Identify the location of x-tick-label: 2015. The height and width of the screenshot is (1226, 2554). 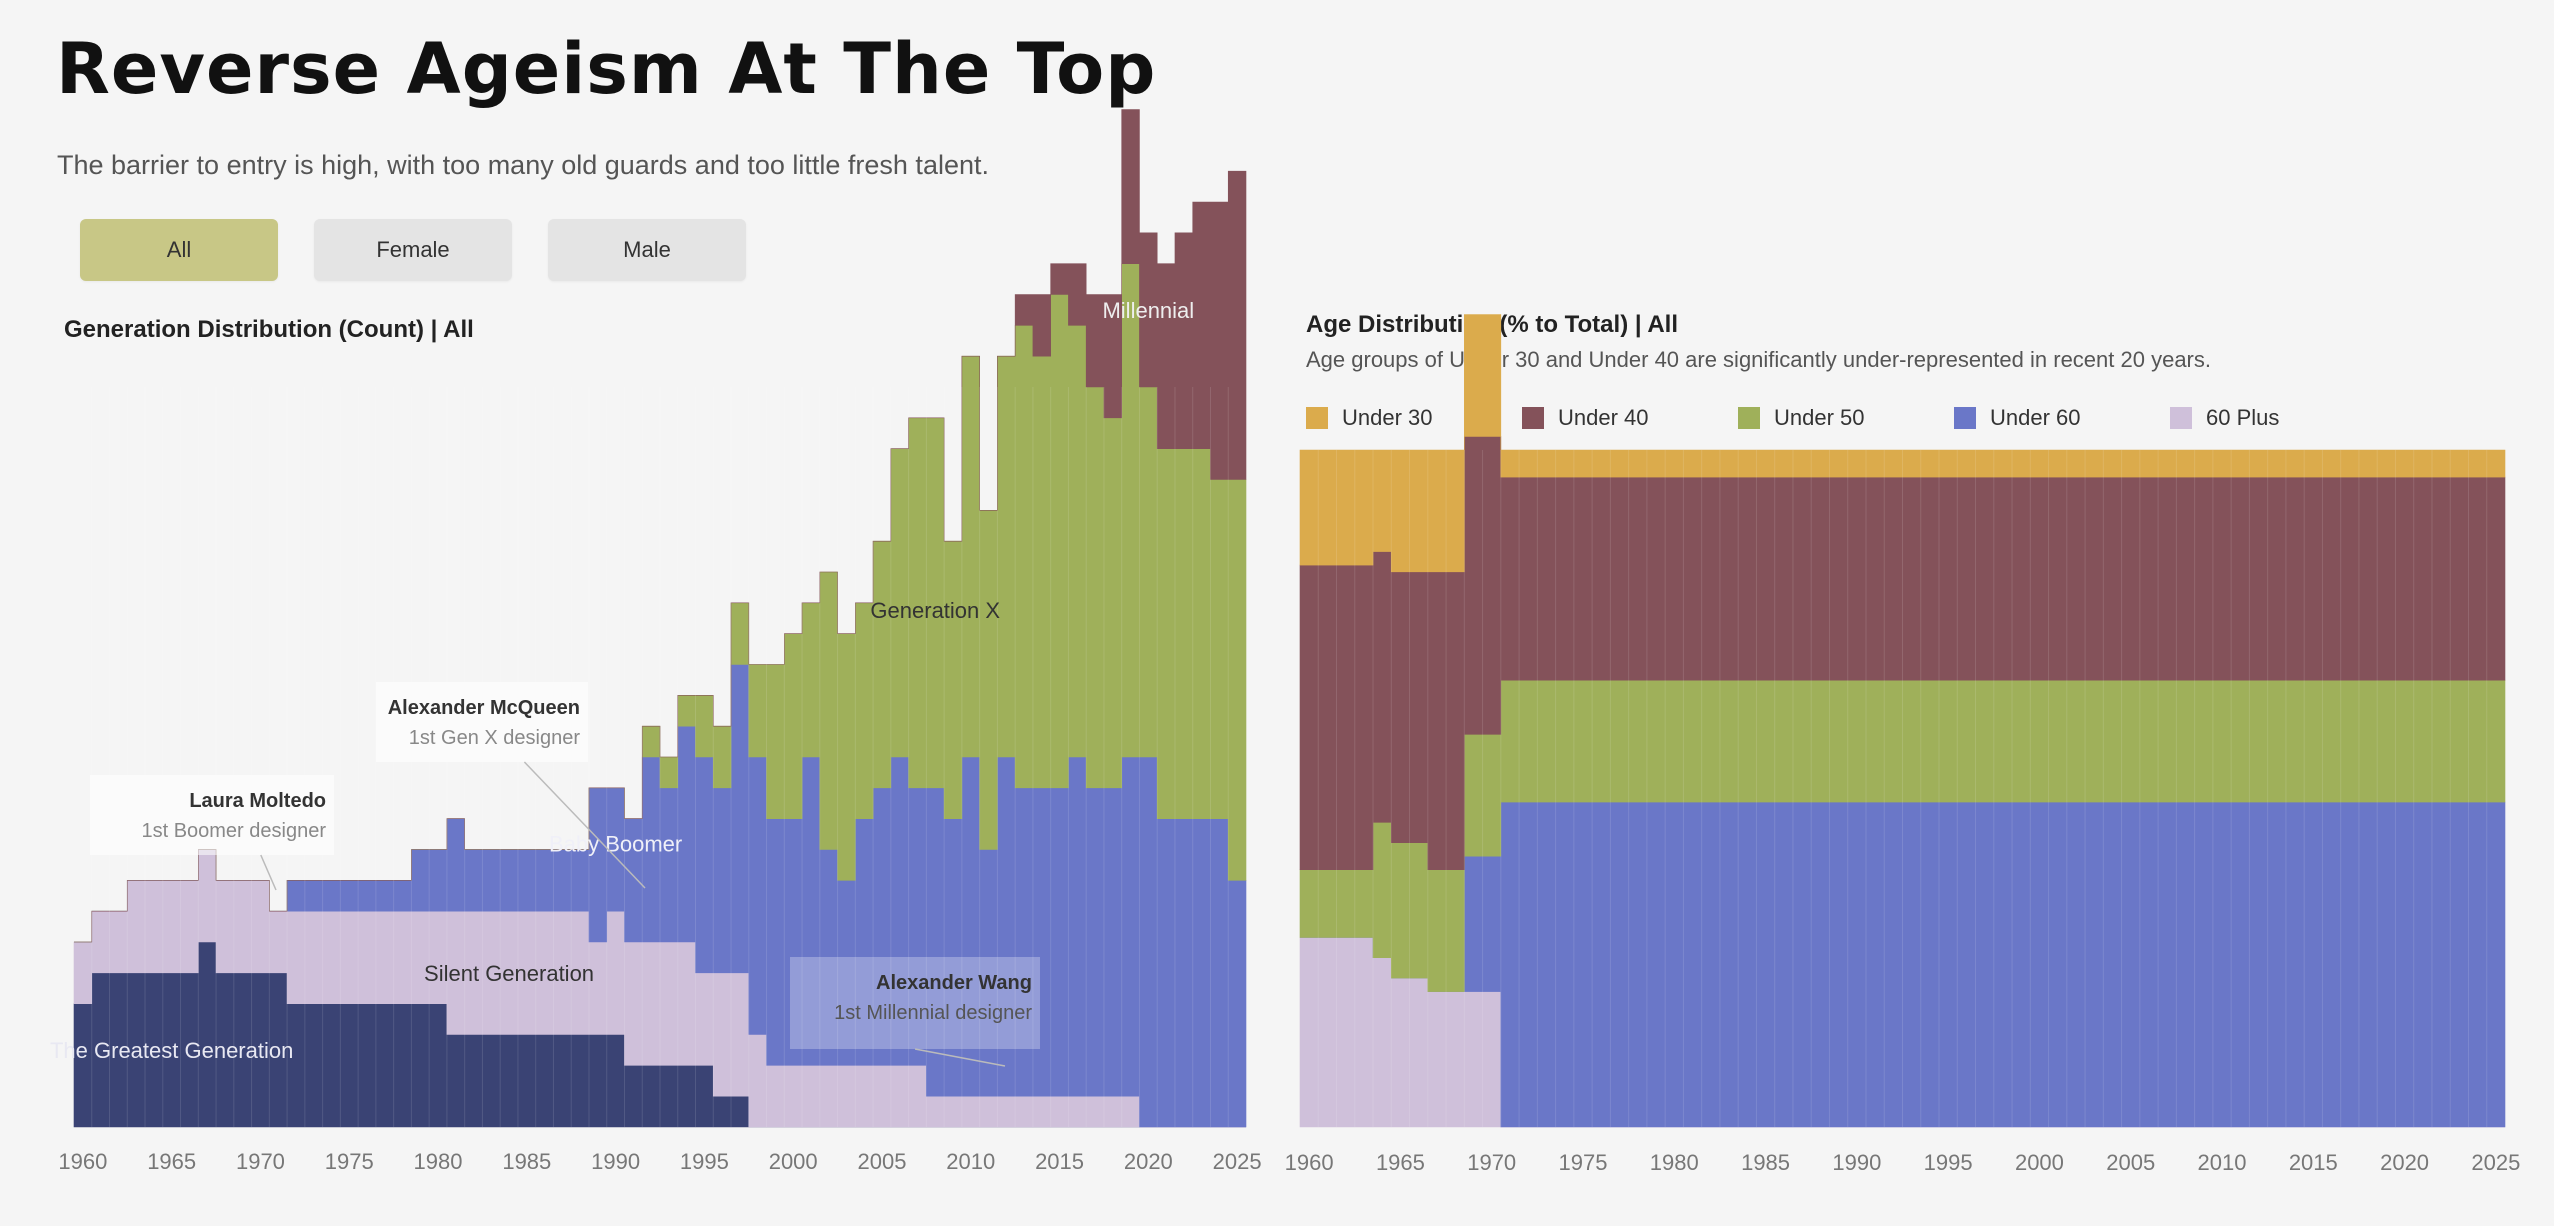
(1059, 1161).